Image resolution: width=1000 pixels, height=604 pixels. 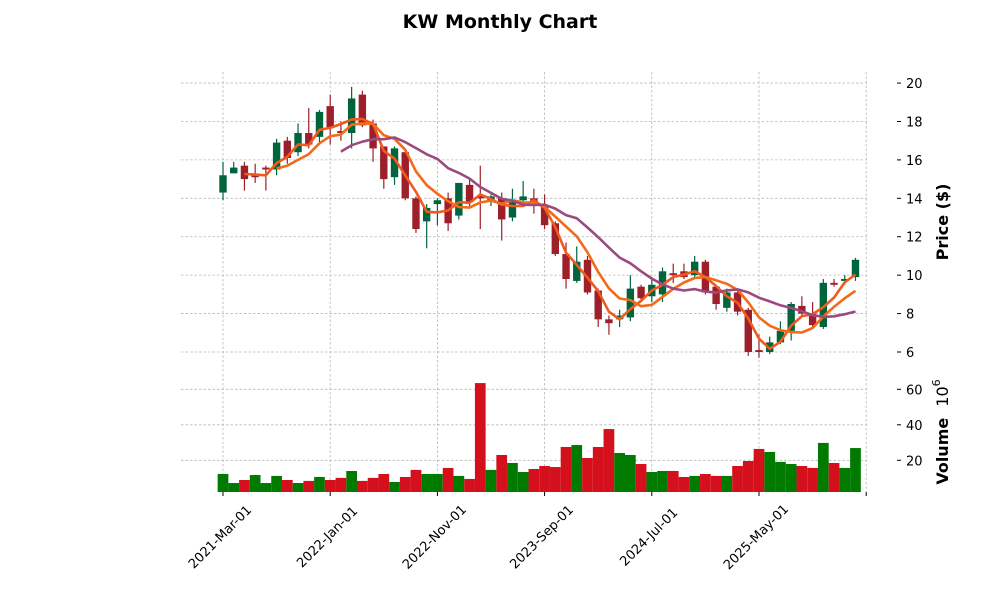 I want to click on volume-tick-label: 40, so click(x=914, y=426).